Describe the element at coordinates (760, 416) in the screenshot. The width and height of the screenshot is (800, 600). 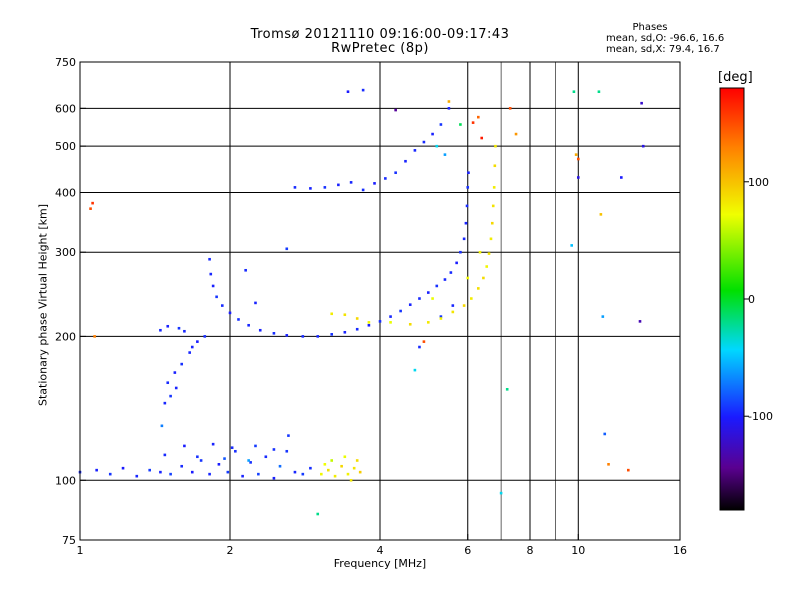
I see `colorbar-tick-label: -100` at that location.